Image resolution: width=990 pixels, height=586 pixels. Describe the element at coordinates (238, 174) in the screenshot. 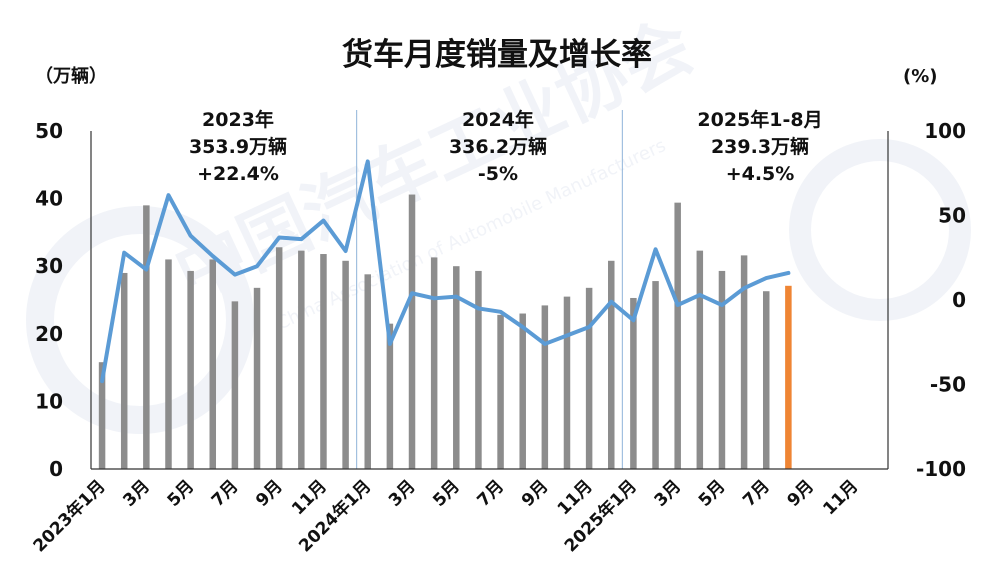

I see `annotation-line: +22.4%` at that location.